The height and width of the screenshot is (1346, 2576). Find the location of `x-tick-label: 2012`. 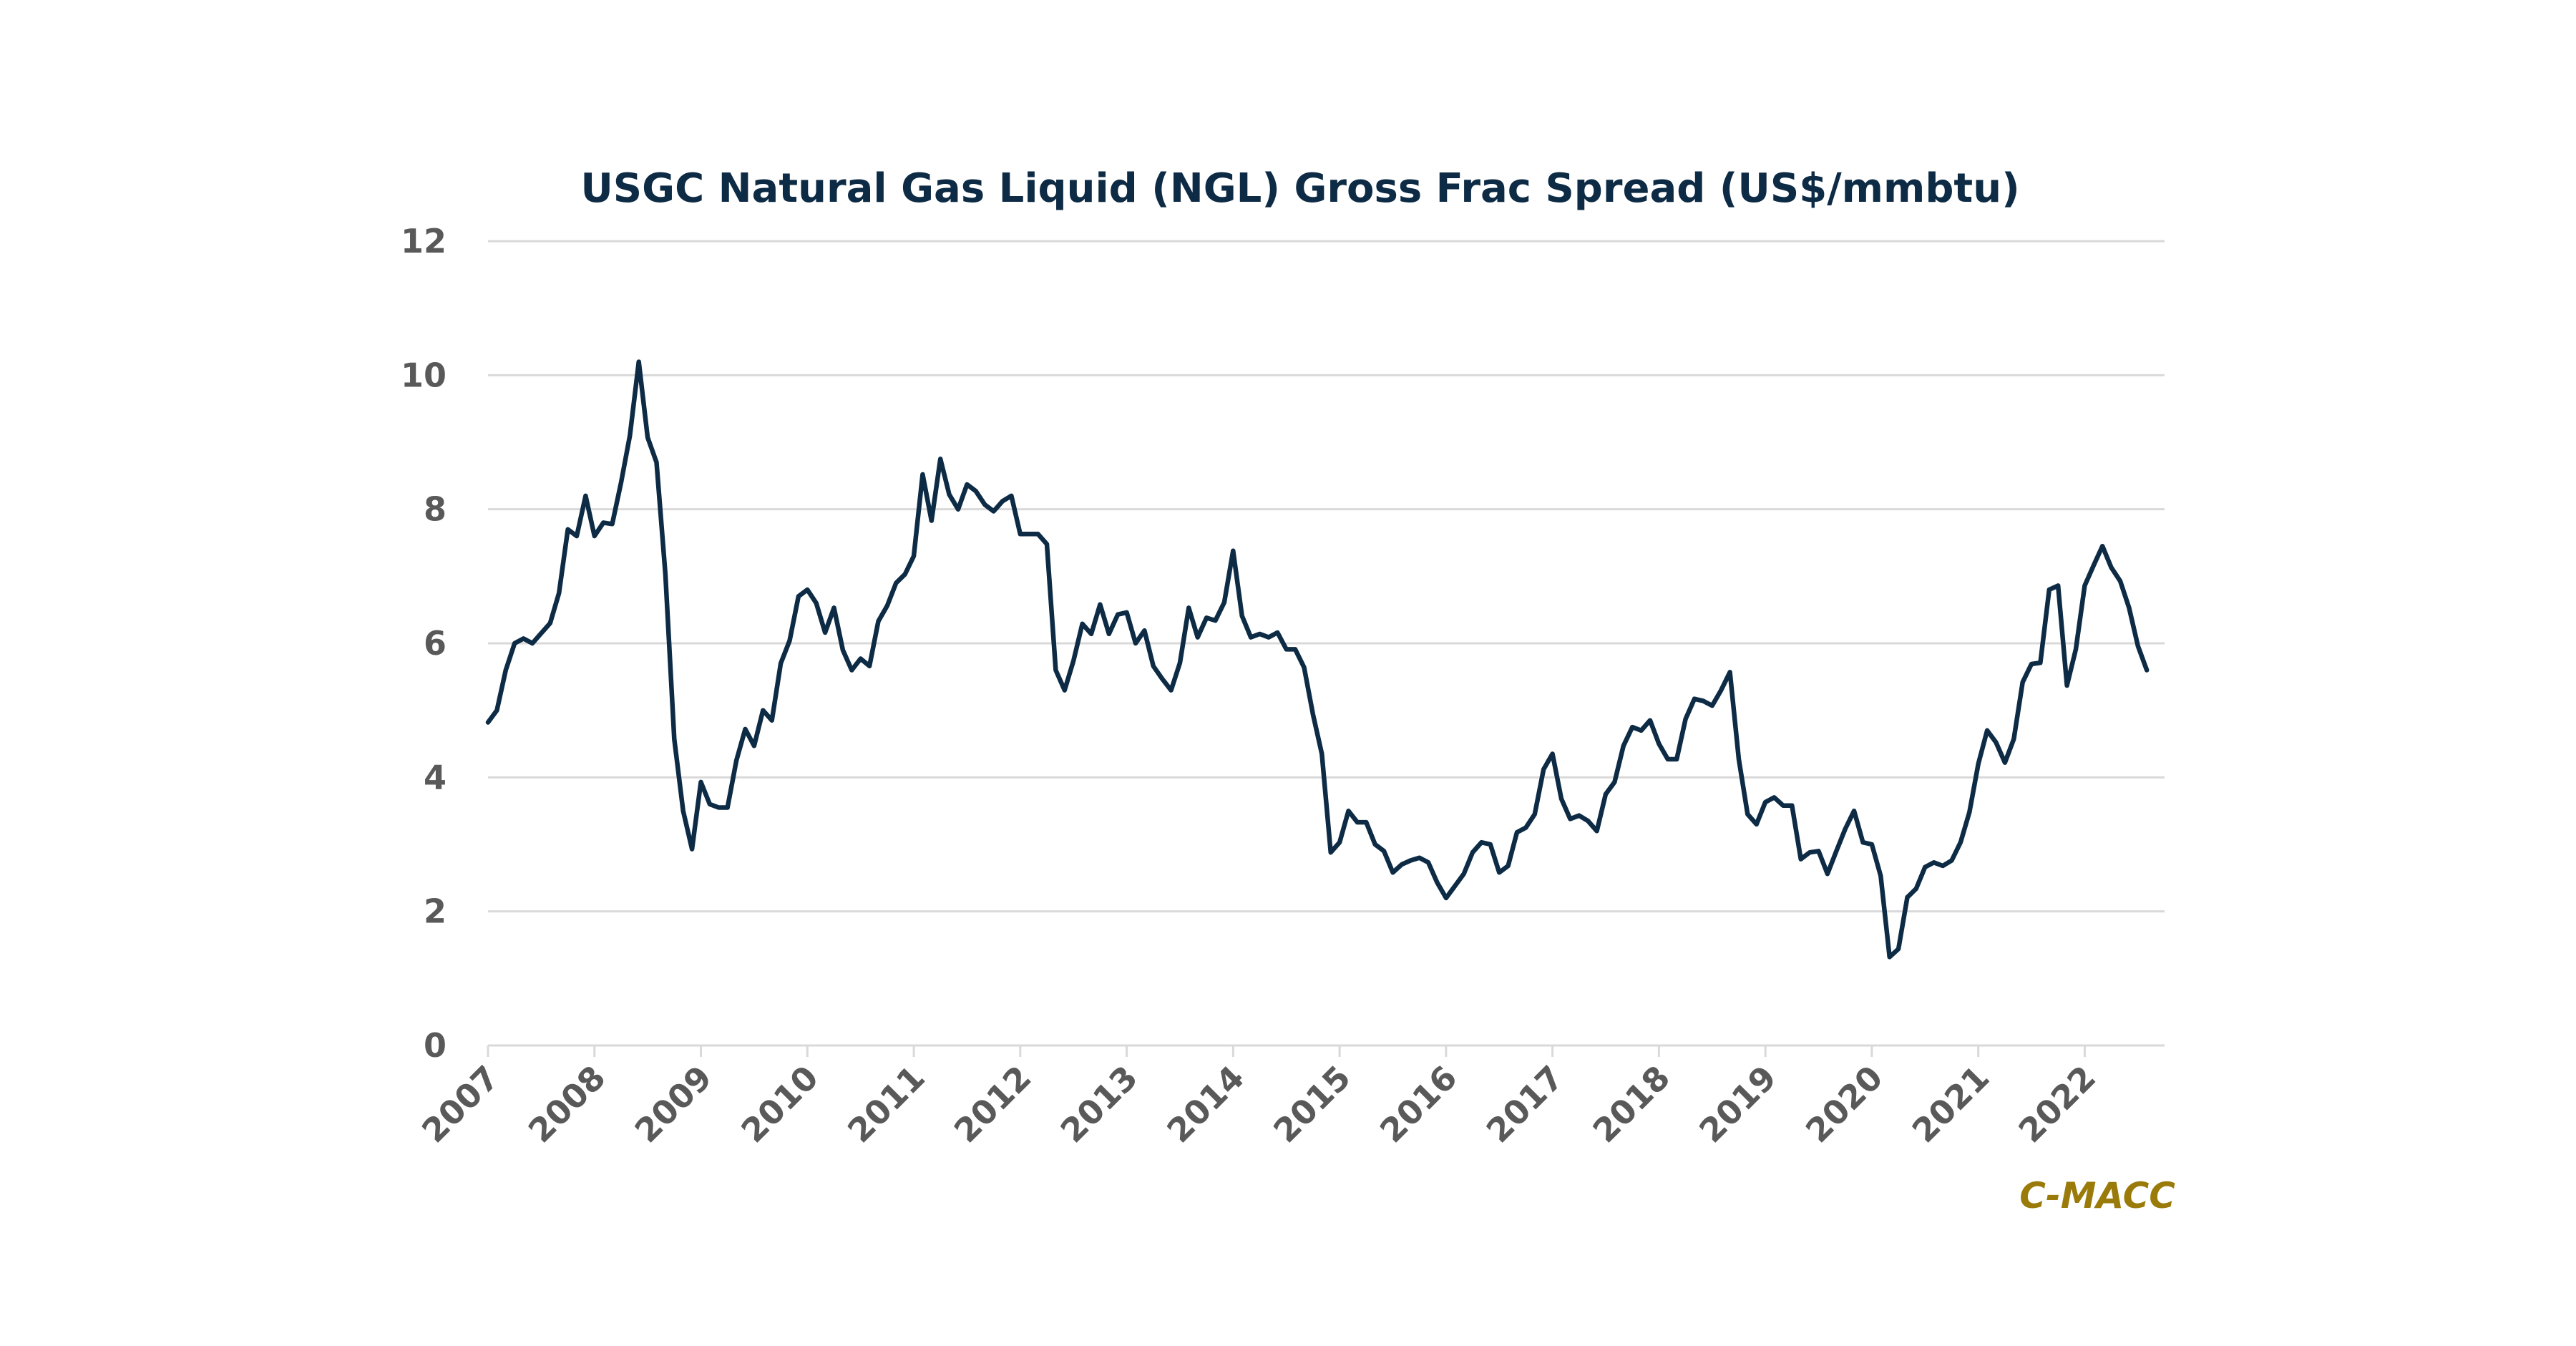

x-tick-label: 2012 is located at coordinates (993, 1104).